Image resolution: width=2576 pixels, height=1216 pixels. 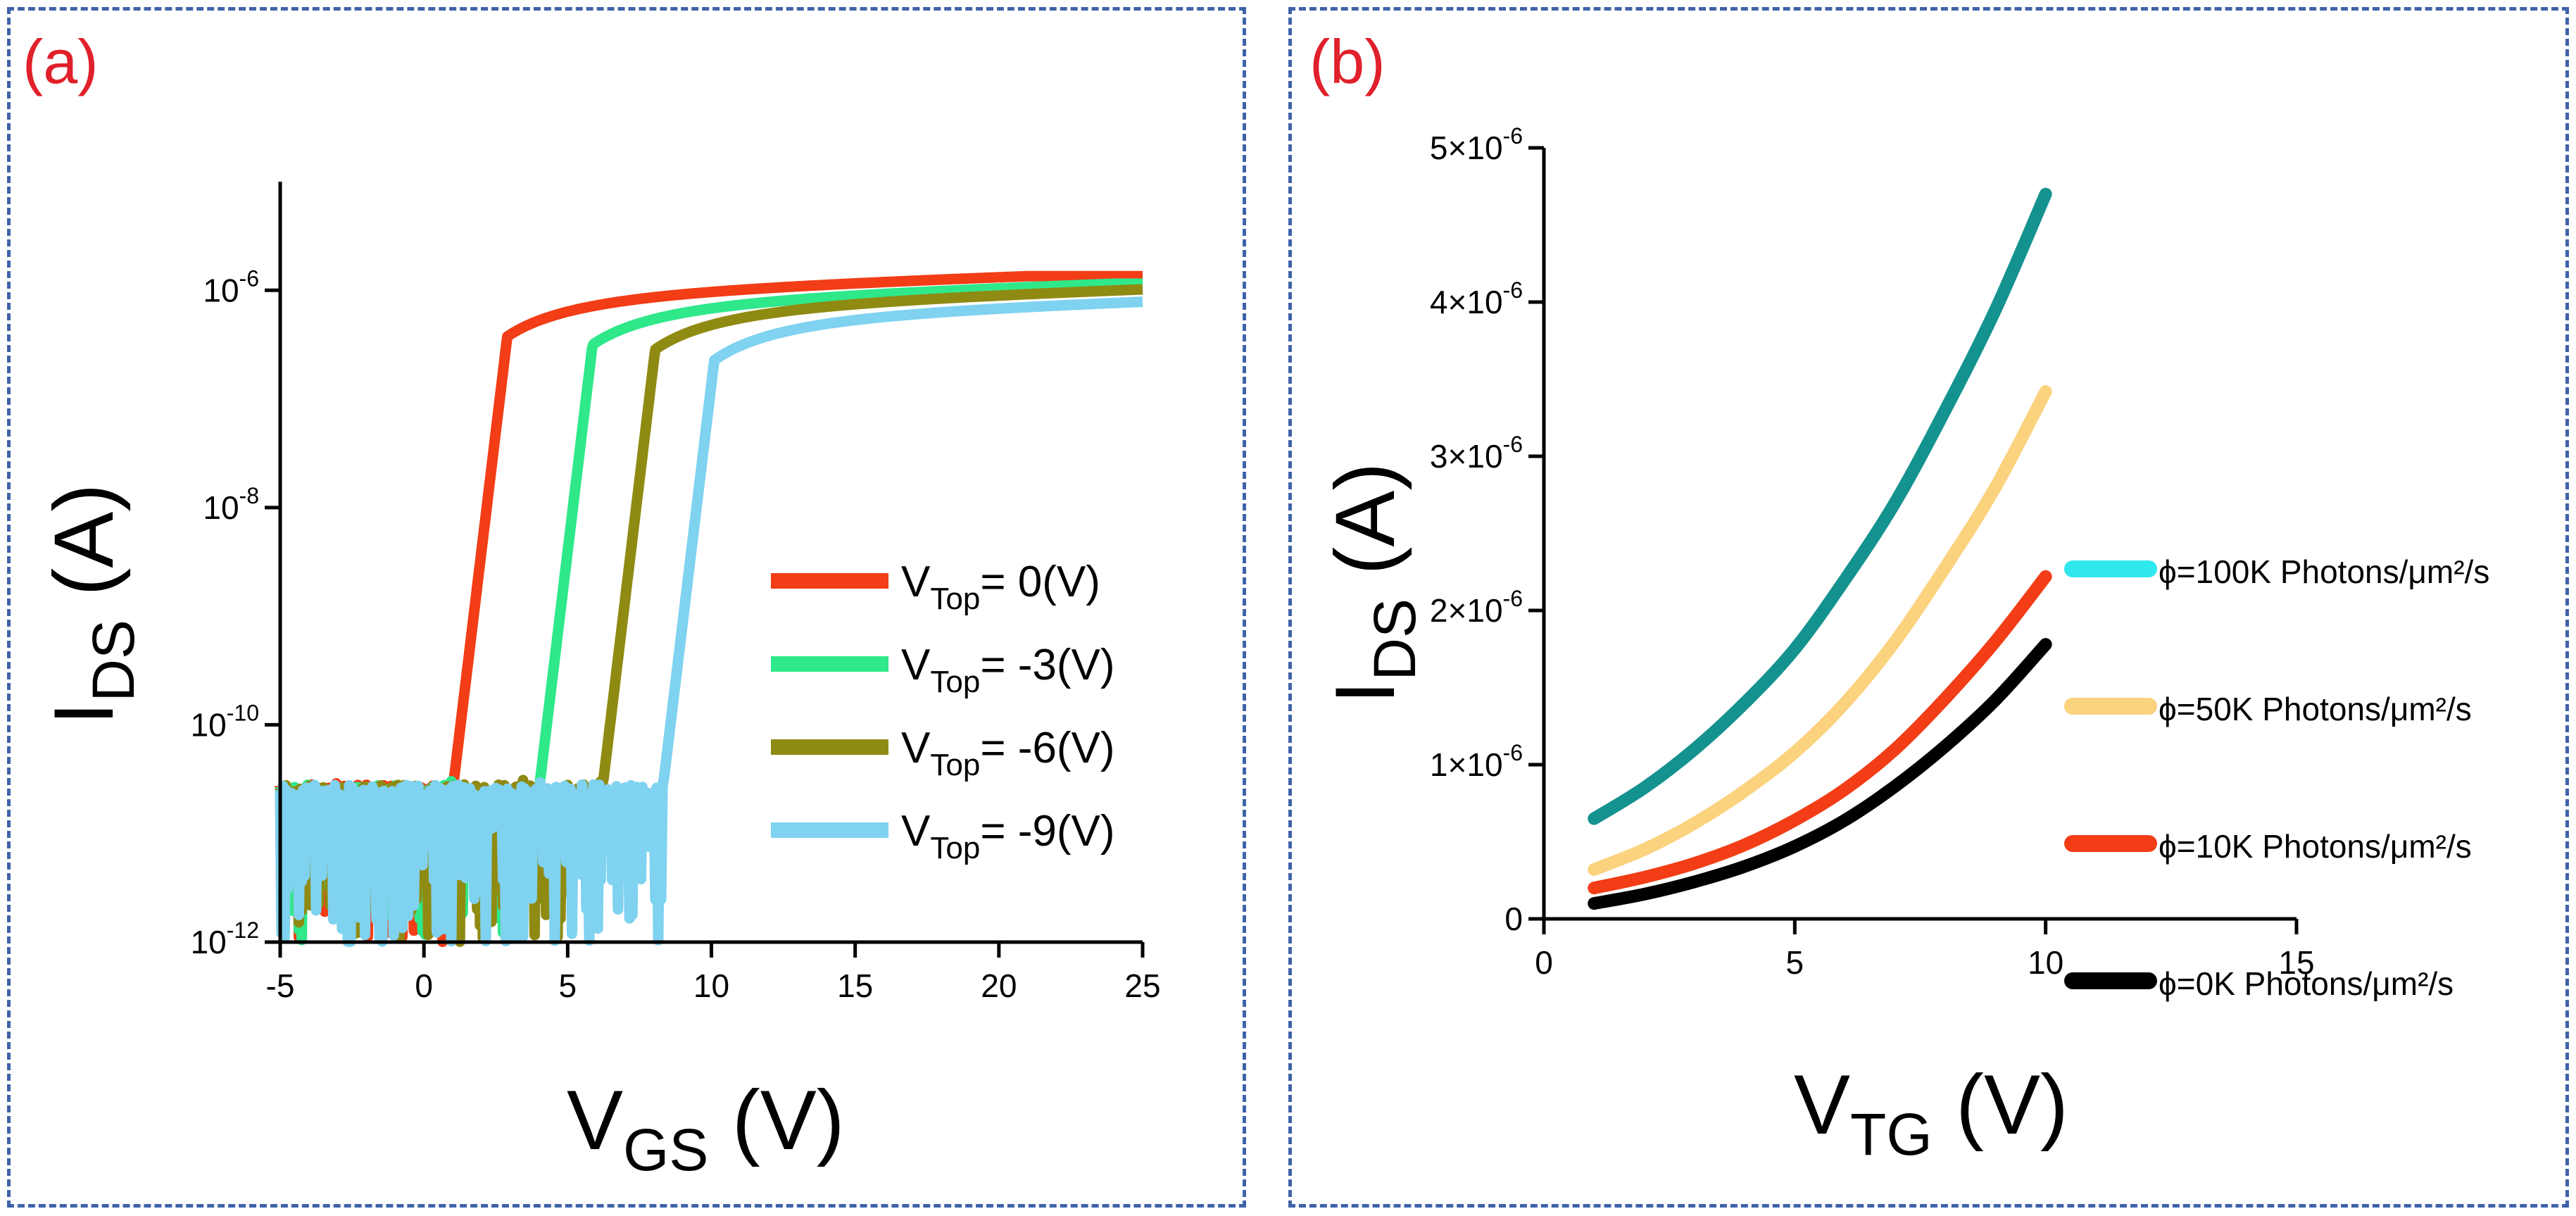 What do you see at coordinates (1477, 607) in the screenshot?
I see `b-y-tick-label: 2×10⁻⁶` at bounding box center [1477, 607].